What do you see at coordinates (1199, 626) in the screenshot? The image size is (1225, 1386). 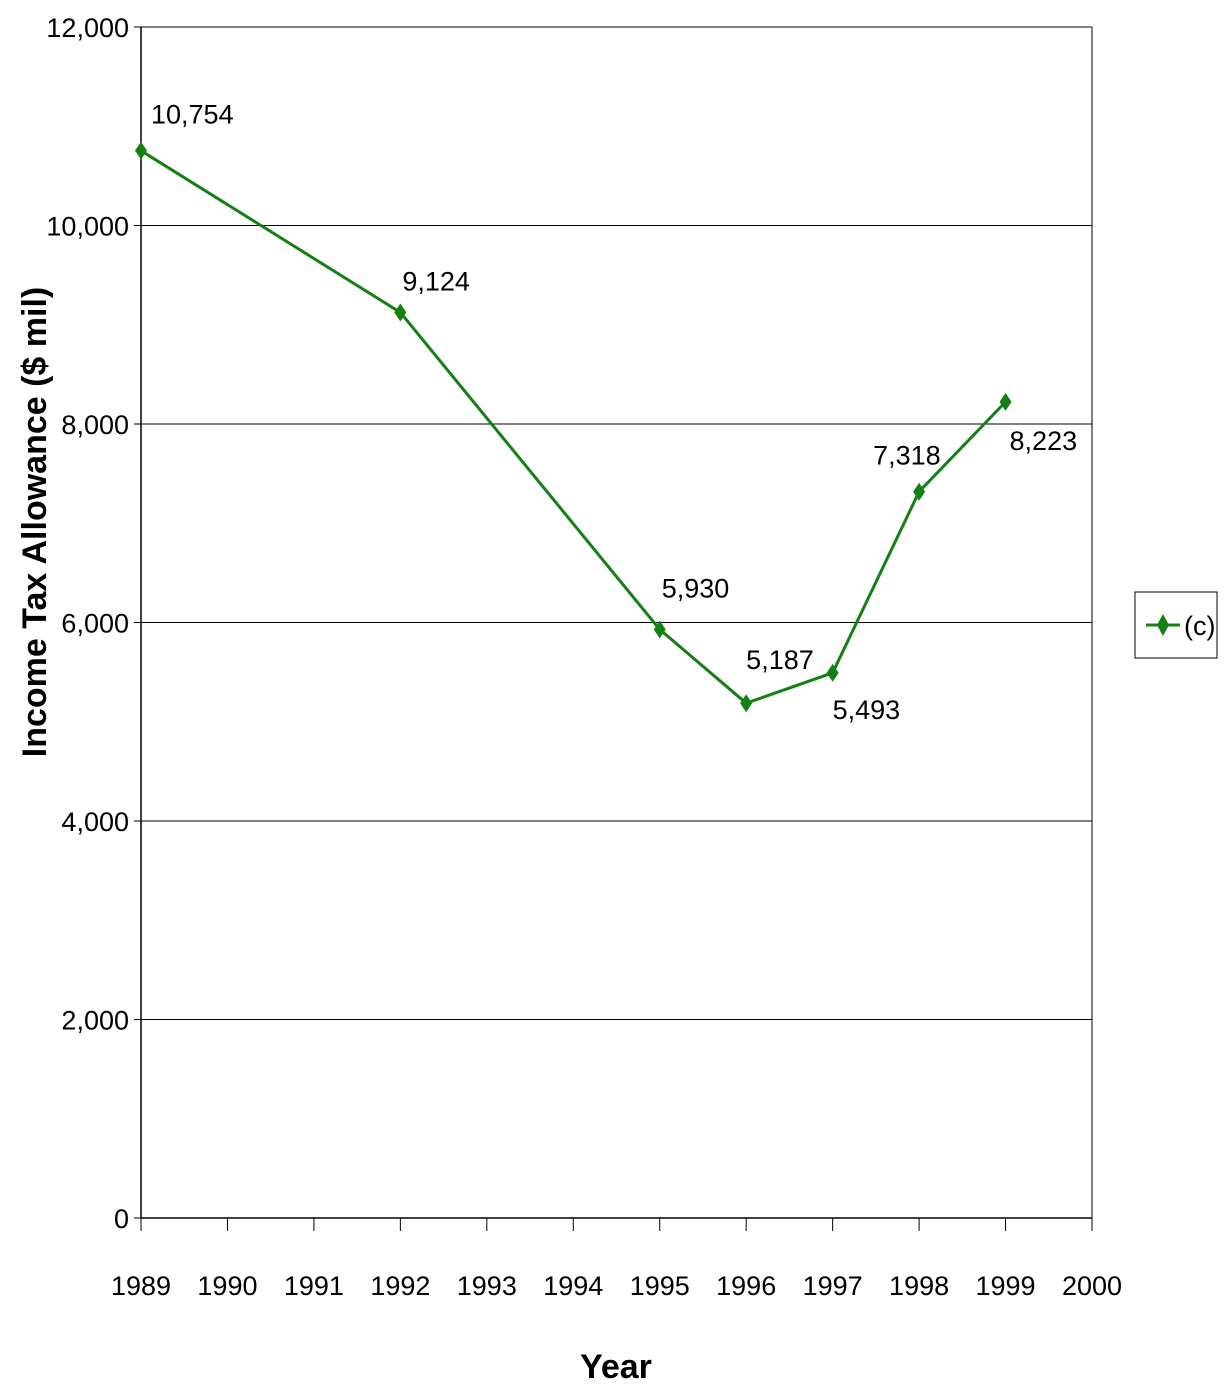 I see `legend-label: (c)` at bounding box center [1199, 626].